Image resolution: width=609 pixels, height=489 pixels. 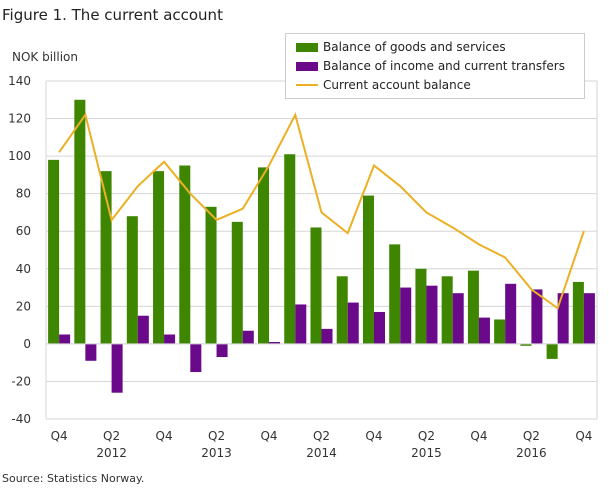 What do you see at coordinates (426, 453) in the screenshot?
I see `x-year-label: 2015` at bounding box center [426, 453].